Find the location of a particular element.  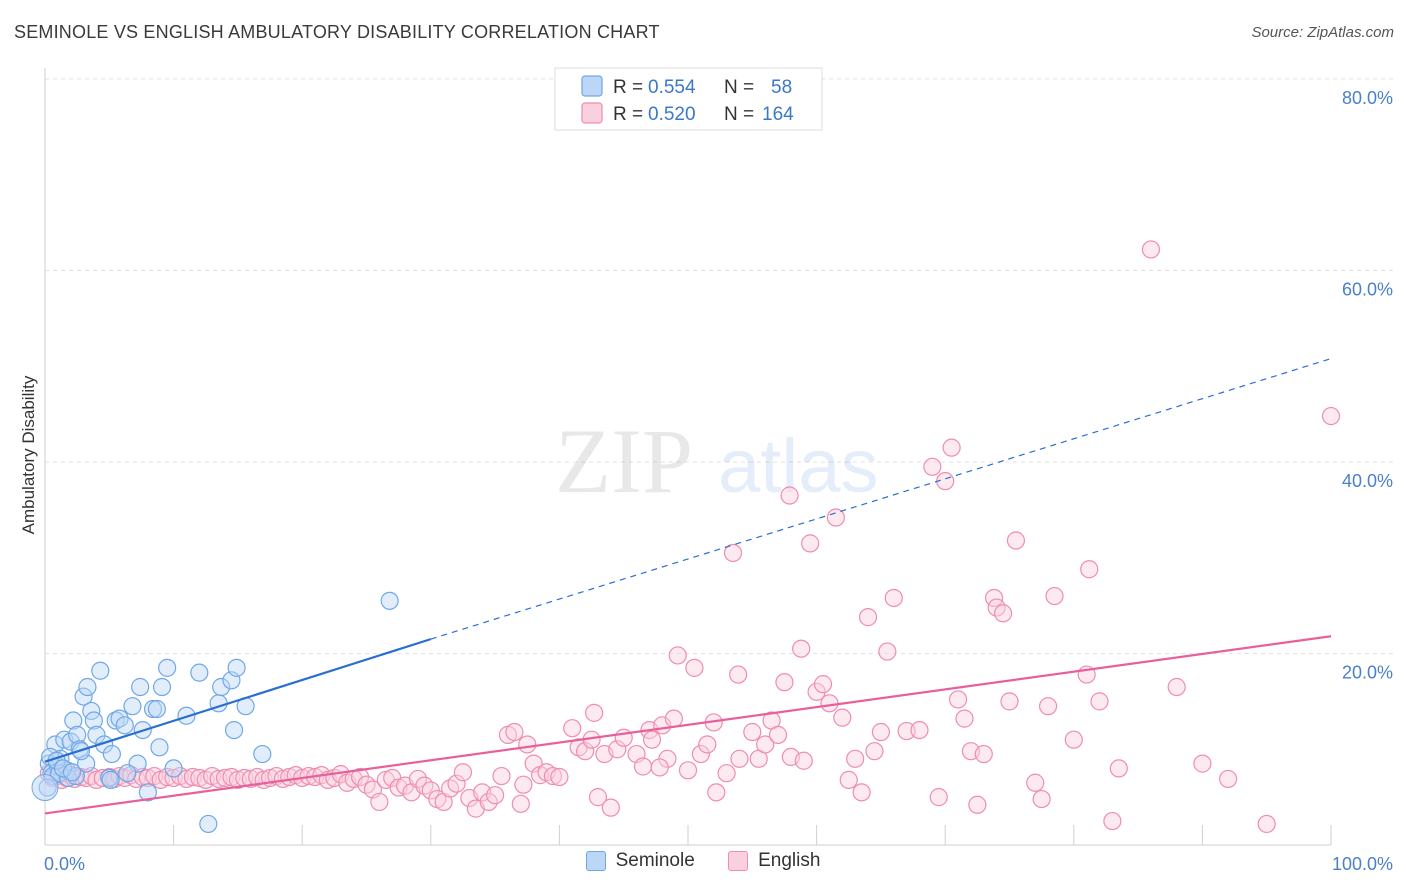

legend-swatch-english is located at coordinates (592, 113).